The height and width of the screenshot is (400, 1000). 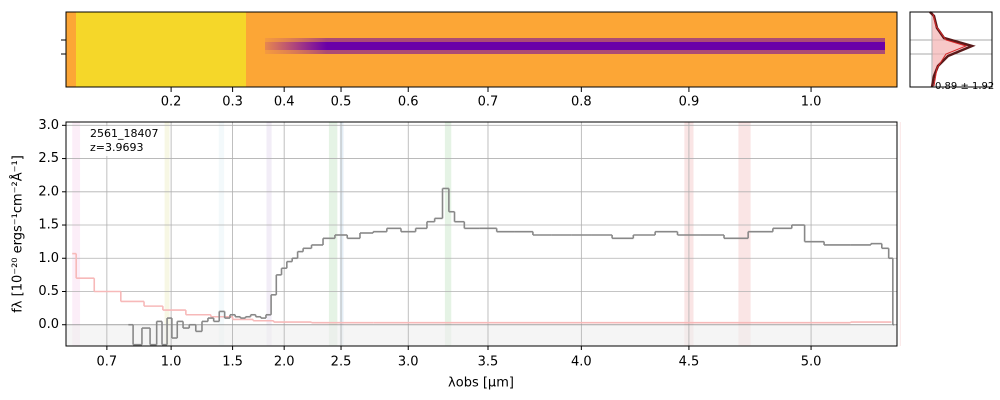 I want to click on x-axis-label: λobs [μm], so click(x=481, y=383).